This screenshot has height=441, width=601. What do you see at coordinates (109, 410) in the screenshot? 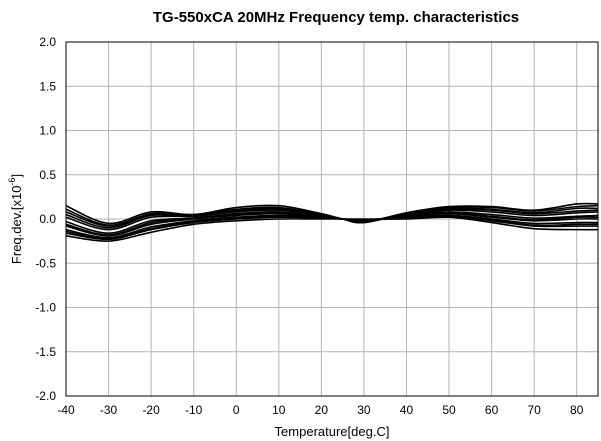
I see `x-tick-label: -30` at bounding box center [109, 410].